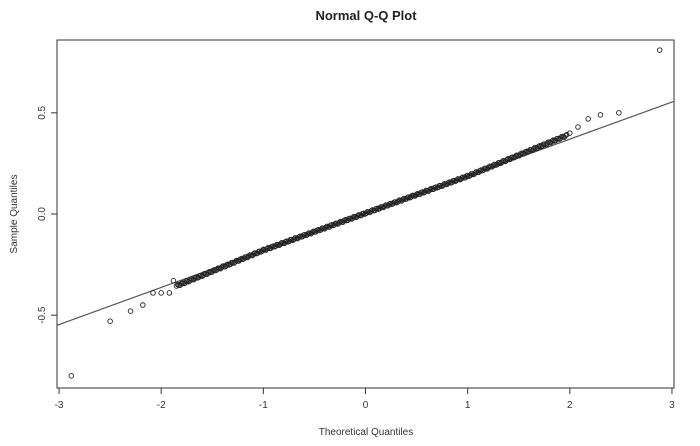 The height and width of the screenshot is (446, 700). Describe the element at coordinates (468, 405) in the screenshot. I see `x-tick-label: 1` at that location.